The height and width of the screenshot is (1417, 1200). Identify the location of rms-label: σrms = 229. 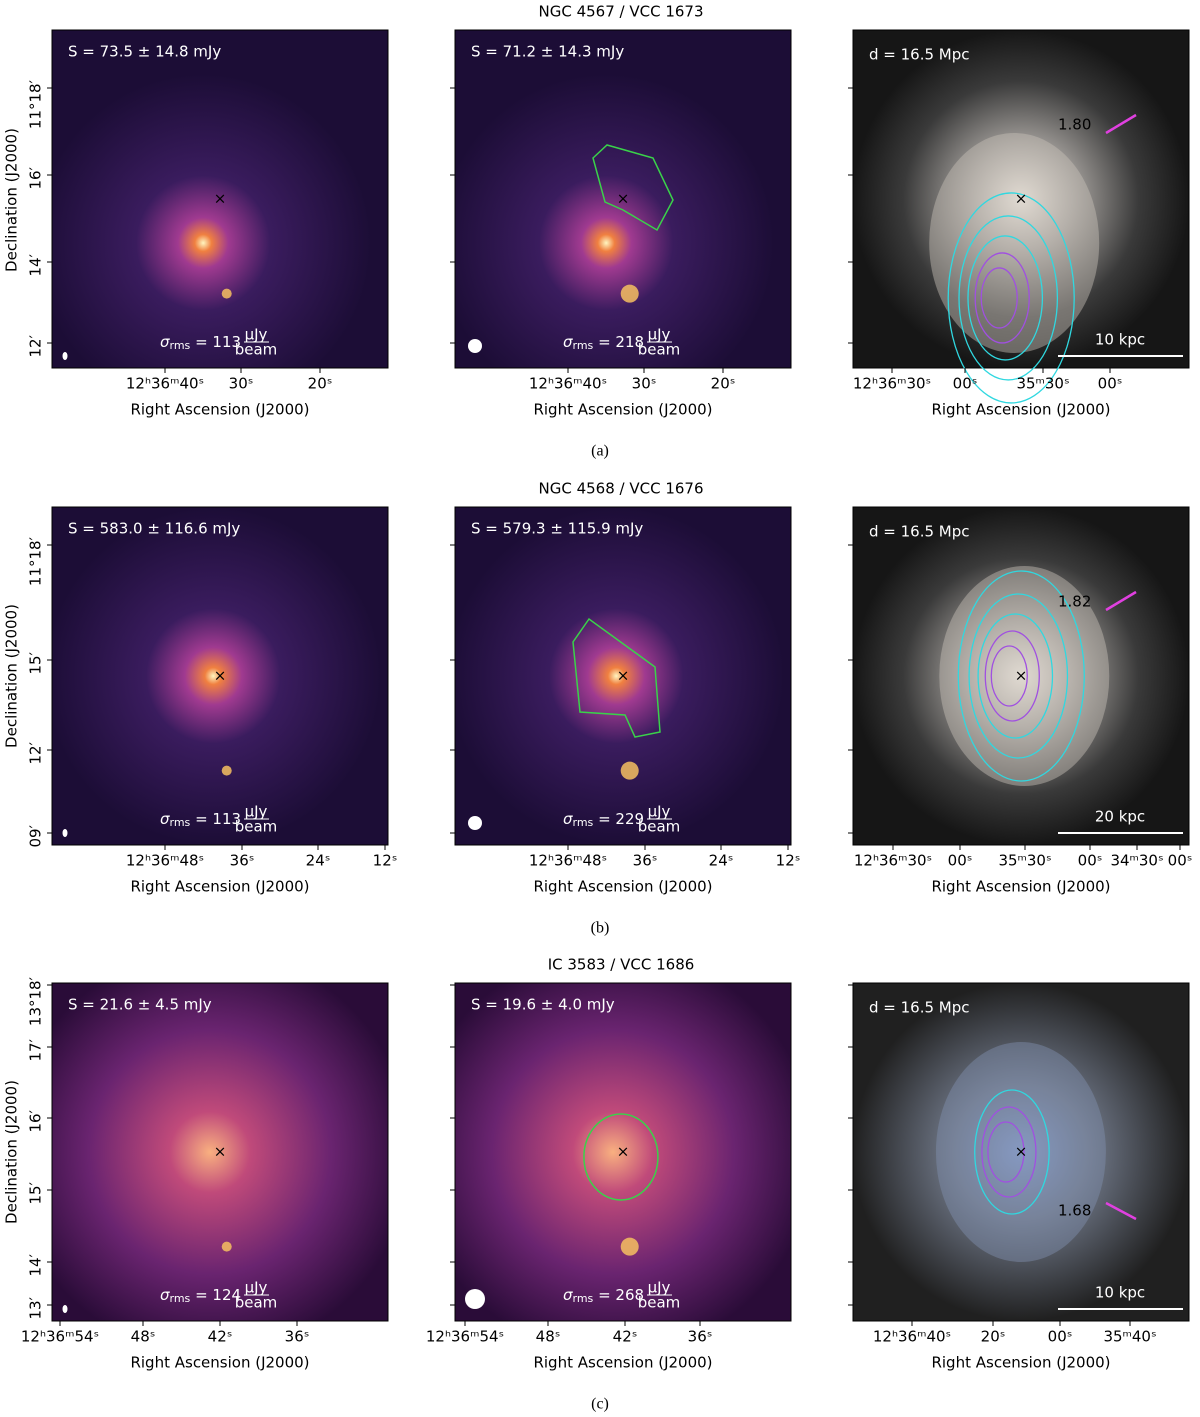
(603, 820).